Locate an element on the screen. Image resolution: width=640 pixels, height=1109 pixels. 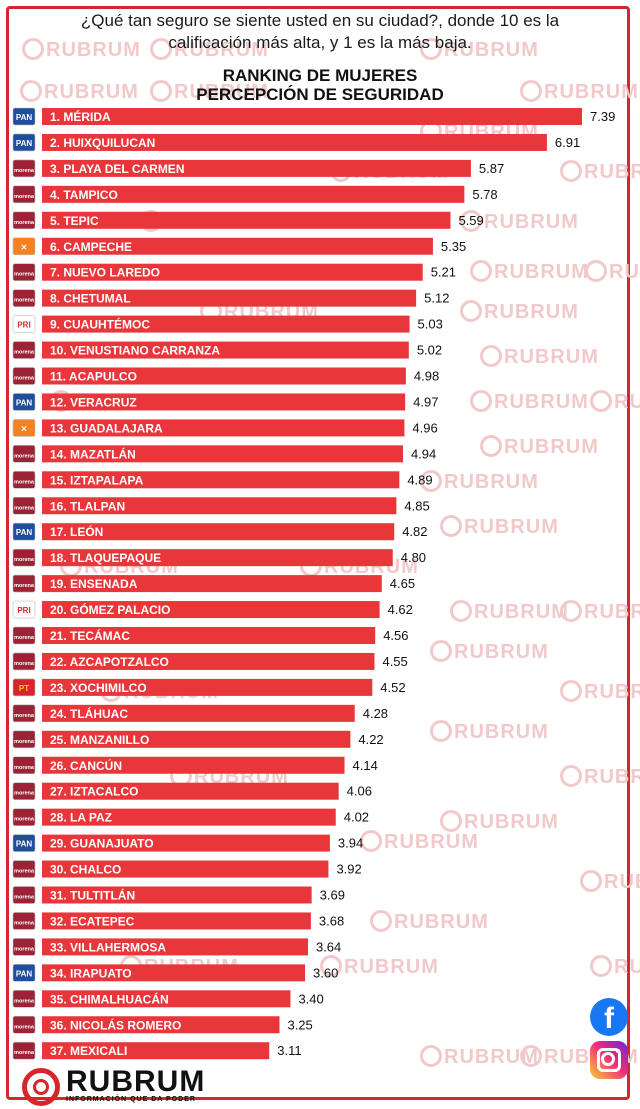
bar-value-label: 4.55 is located at coordinates (394, 661).